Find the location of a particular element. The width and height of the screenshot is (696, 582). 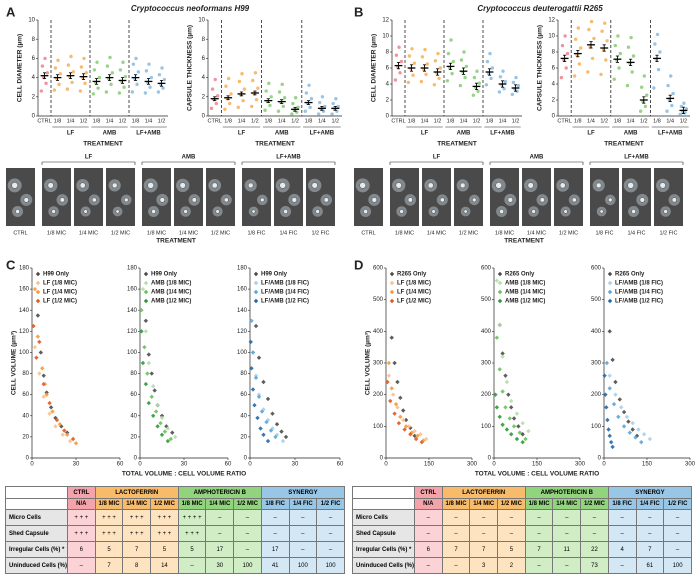

x-tick-label: 1/8 is located at coordinates (309, 121).